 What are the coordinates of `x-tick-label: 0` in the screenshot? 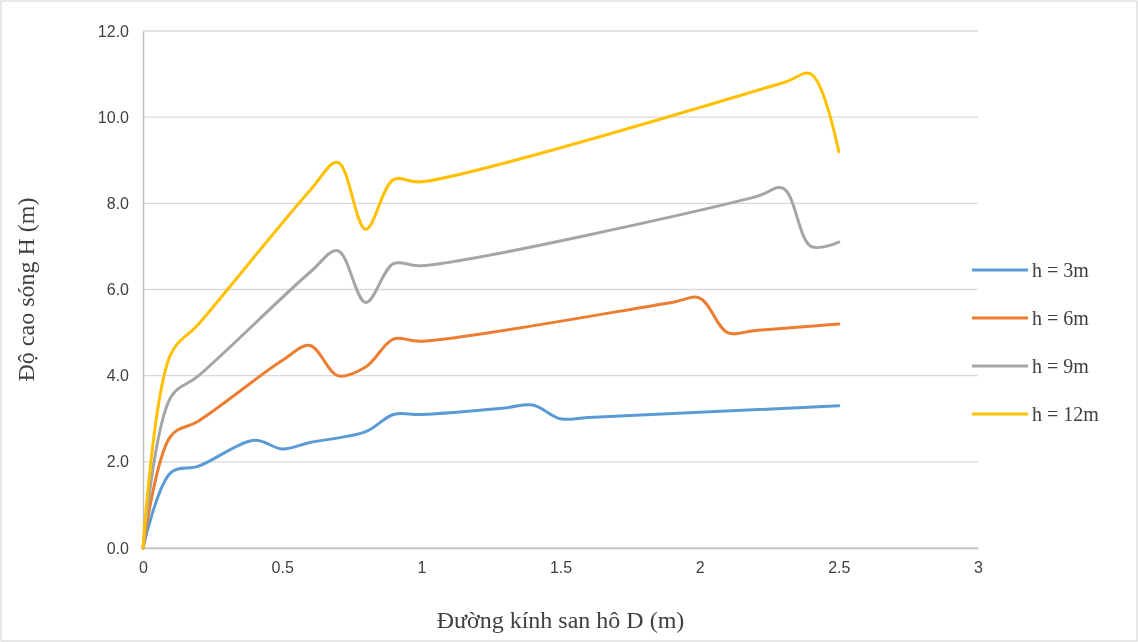 It's located at (144, 568).